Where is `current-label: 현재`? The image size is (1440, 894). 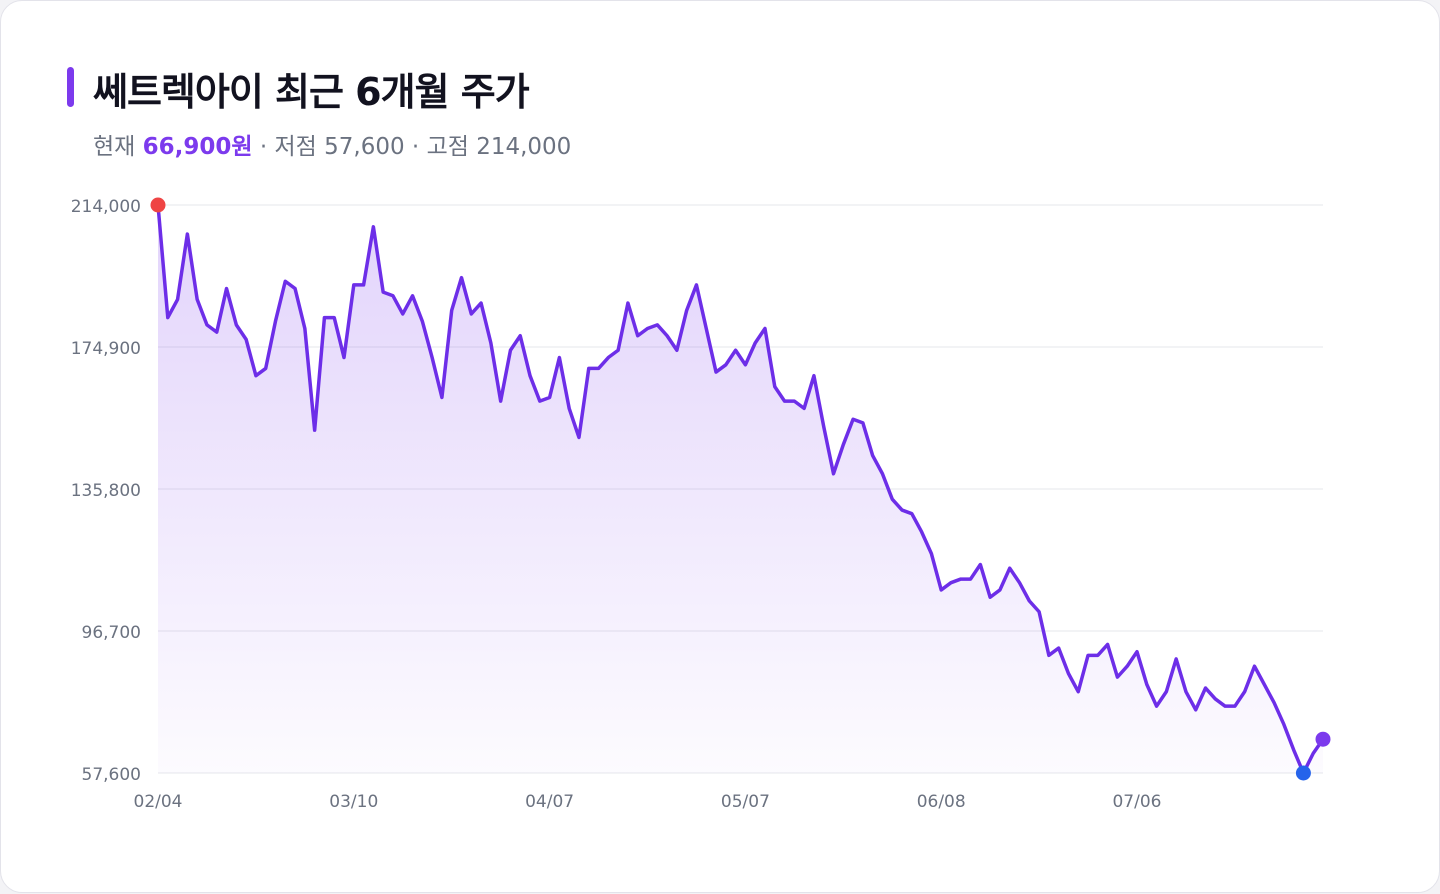
current-label: 현재 is located at coordinates (114, 147).